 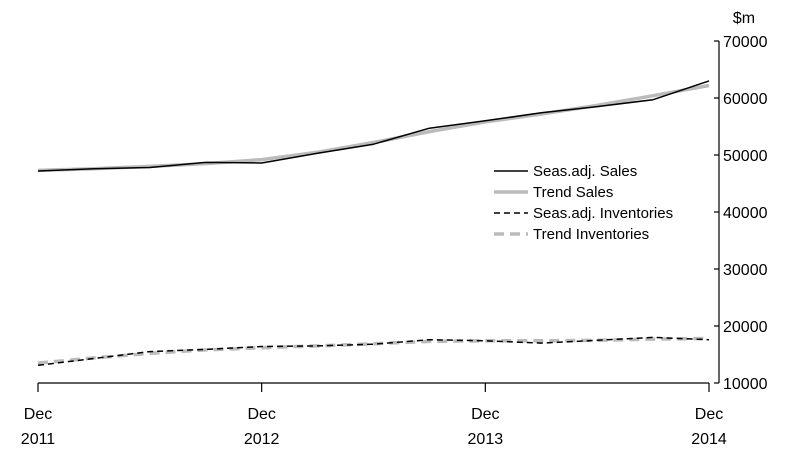 I want to click on x-tick-label-year: 2013, so click(x=486, y=439).